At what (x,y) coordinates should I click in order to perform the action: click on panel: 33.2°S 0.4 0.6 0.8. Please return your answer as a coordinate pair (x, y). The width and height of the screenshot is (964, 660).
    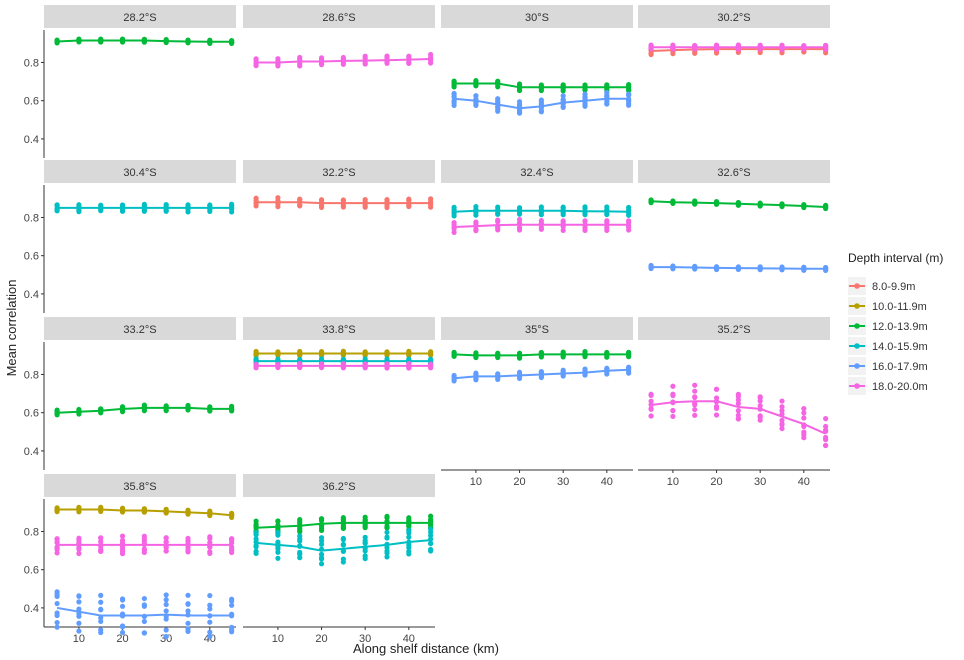
    Looking at the image, I should click on (130, 393).